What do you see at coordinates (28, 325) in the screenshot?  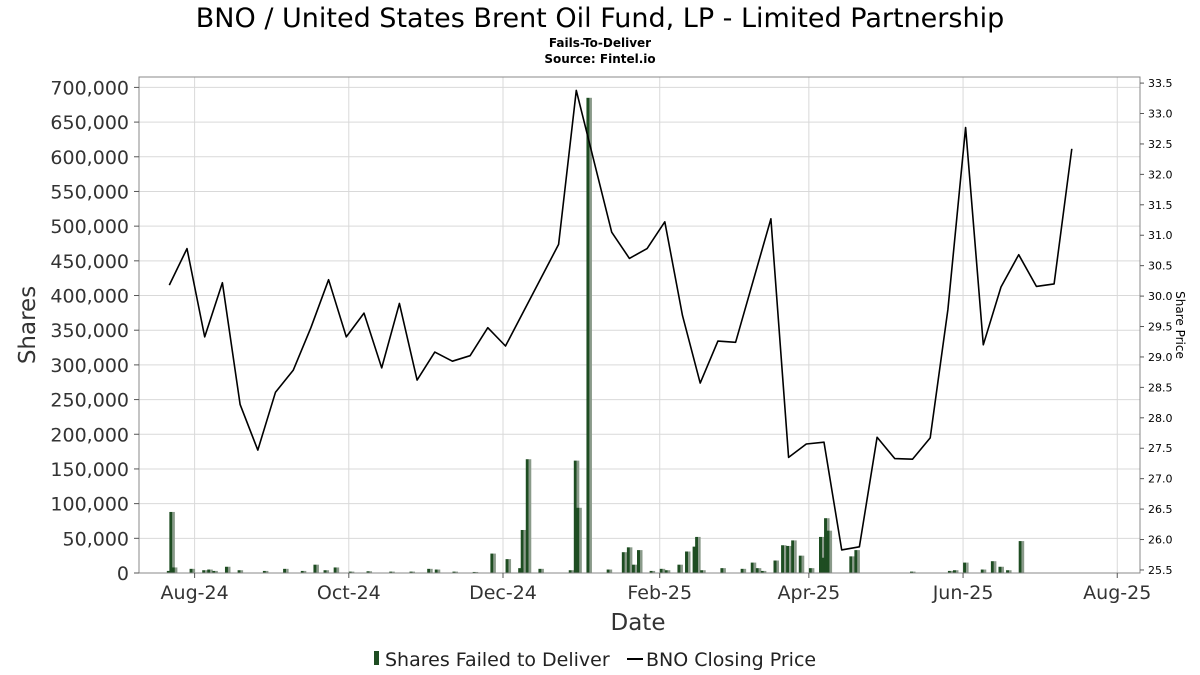 I see `y-axis-label: Shares` at bounding box center [28, 325].